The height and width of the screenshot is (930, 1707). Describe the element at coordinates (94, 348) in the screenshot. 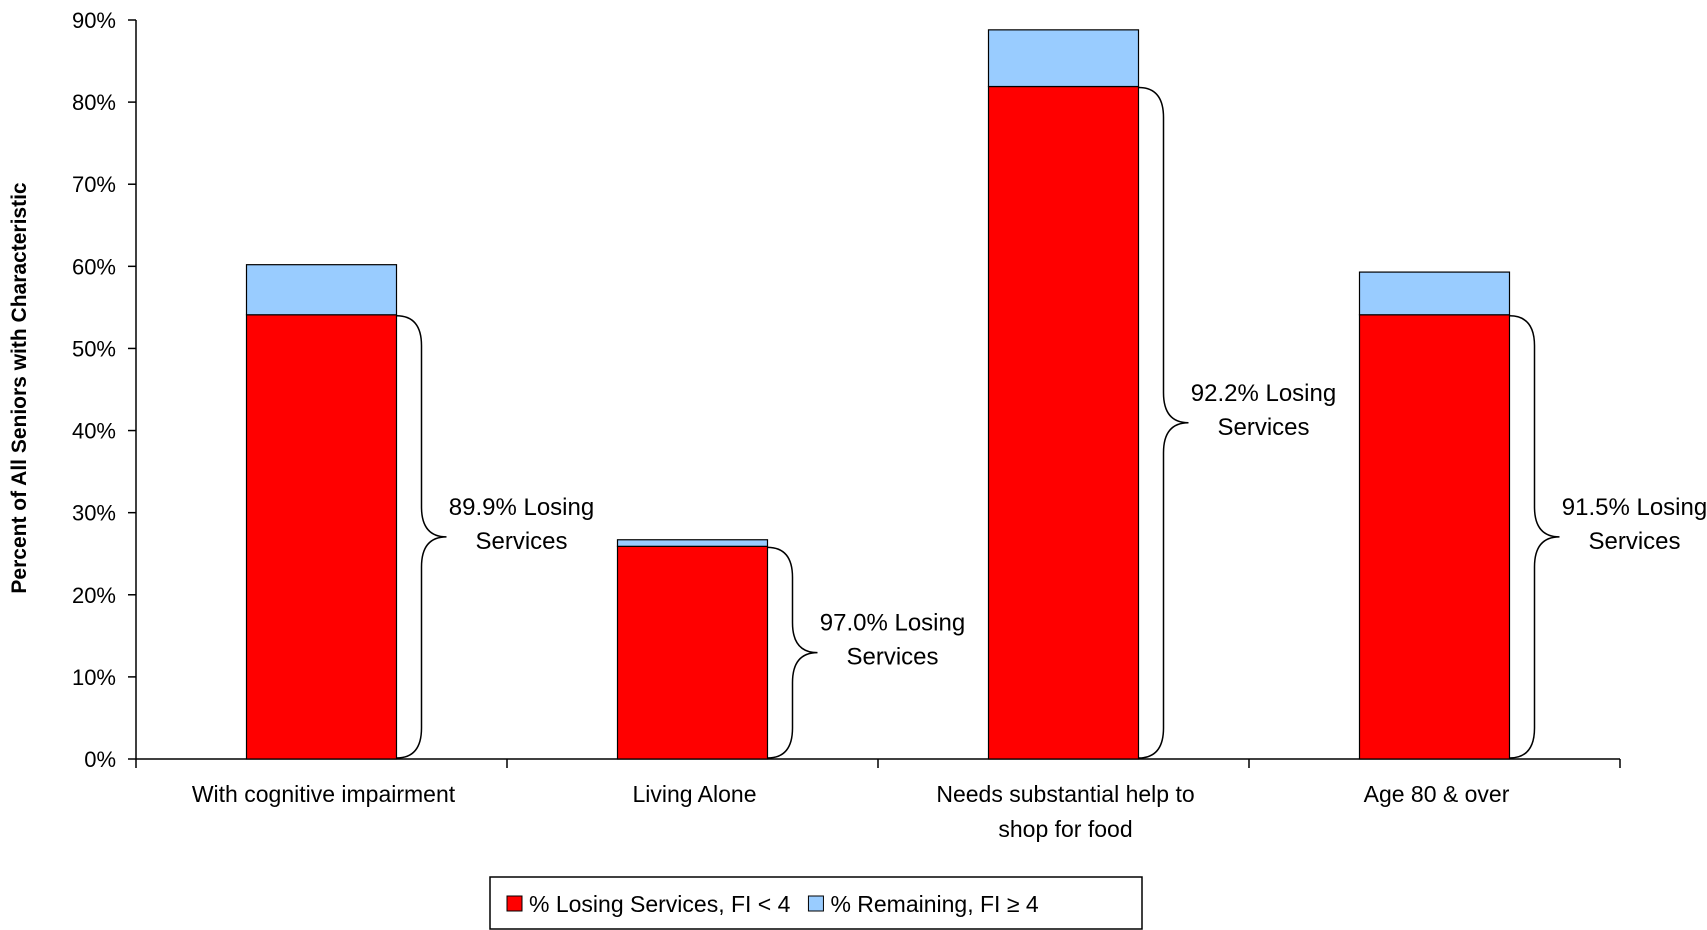

I see `y-tick-label: 50%` at that location.